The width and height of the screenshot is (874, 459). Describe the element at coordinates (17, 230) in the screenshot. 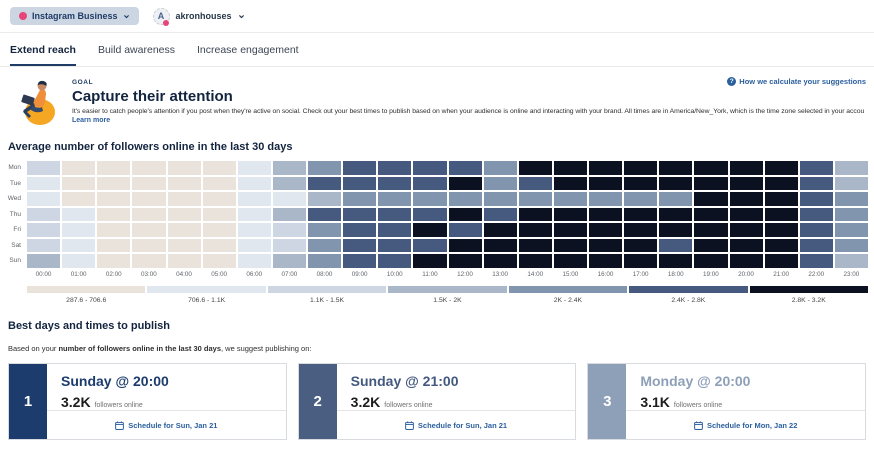

I see `day-label: Fri` at that location.